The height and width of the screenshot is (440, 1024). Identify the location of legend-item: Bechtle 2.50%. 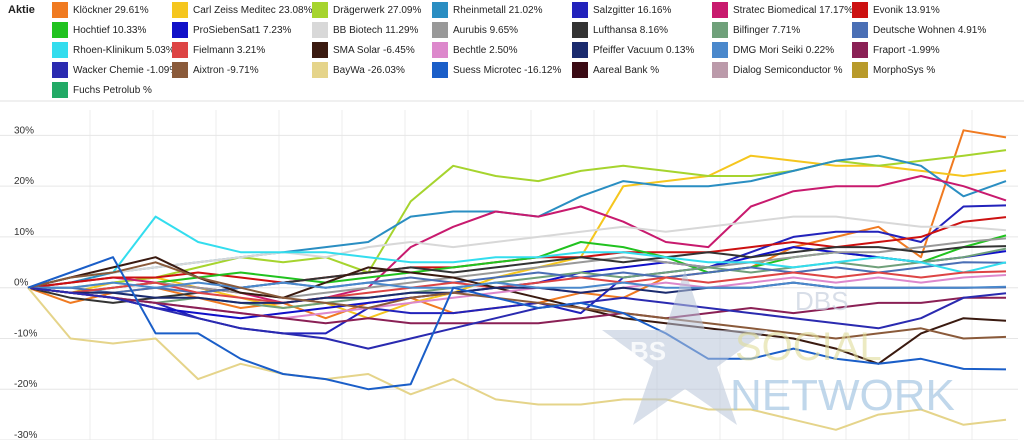
(475, 50).